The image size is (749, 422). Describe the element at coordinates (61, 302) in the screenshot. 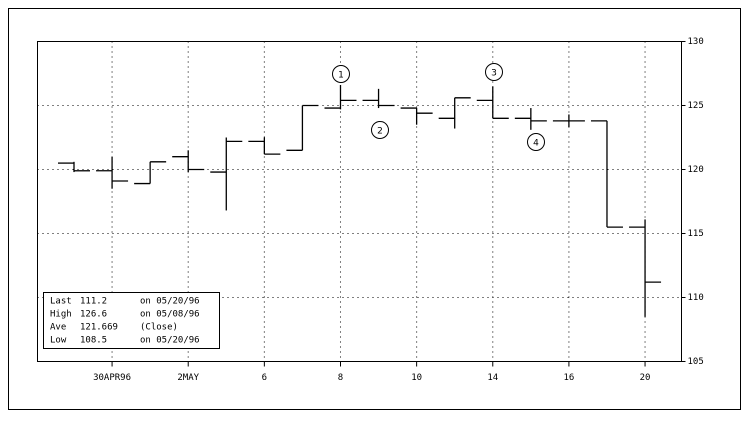

I see `summary-label: Last` at that location.